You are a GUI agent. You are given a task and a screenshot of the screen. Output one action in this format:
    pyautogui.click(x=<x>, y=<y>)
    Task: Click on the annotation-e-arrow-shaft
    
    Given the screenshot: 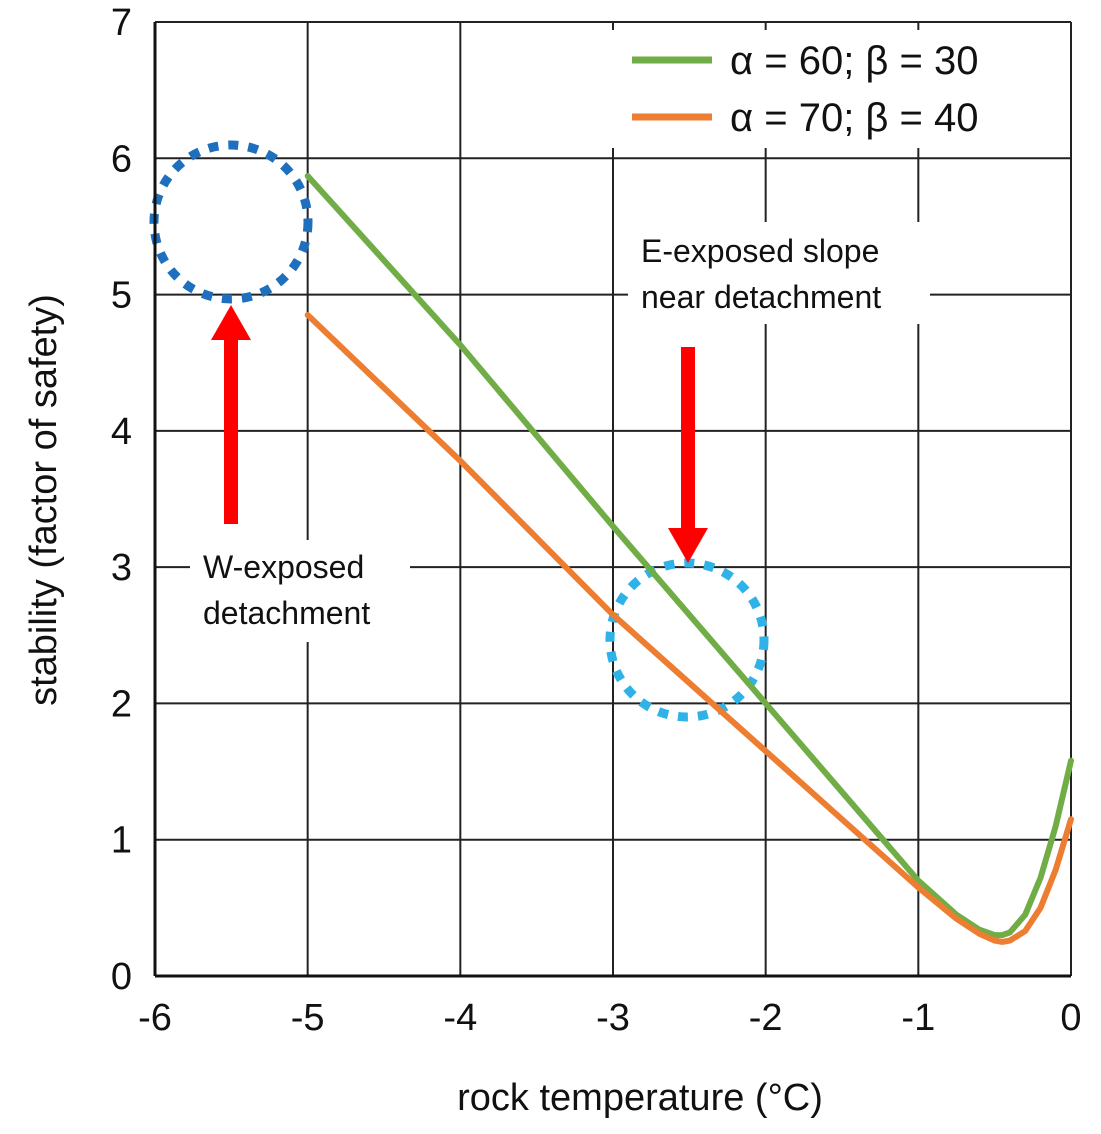 What is the action you would take?
    pyautogui.click(x=688, y=442)
    